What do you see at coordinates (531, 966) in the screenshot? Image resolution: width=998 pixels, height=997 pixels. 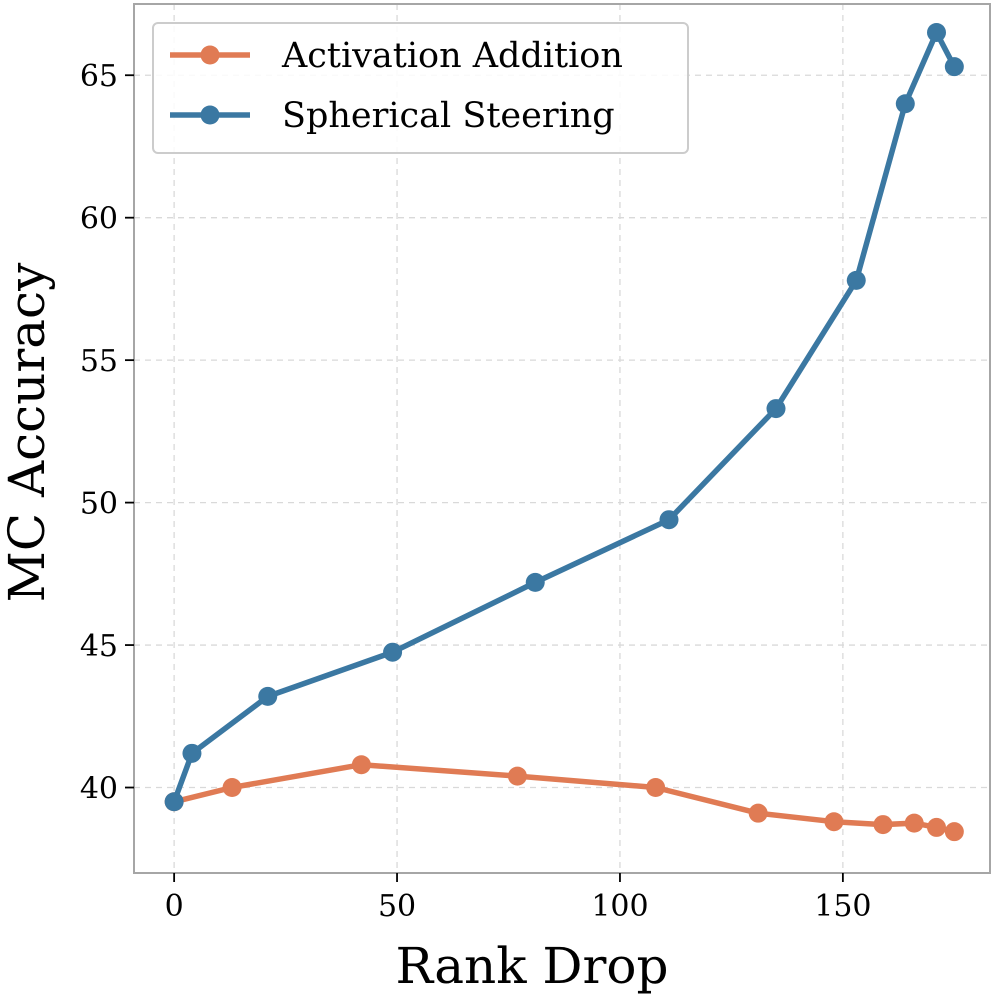 I see `x-axis-label: Rank Drop` at bounding box center [531, 966].